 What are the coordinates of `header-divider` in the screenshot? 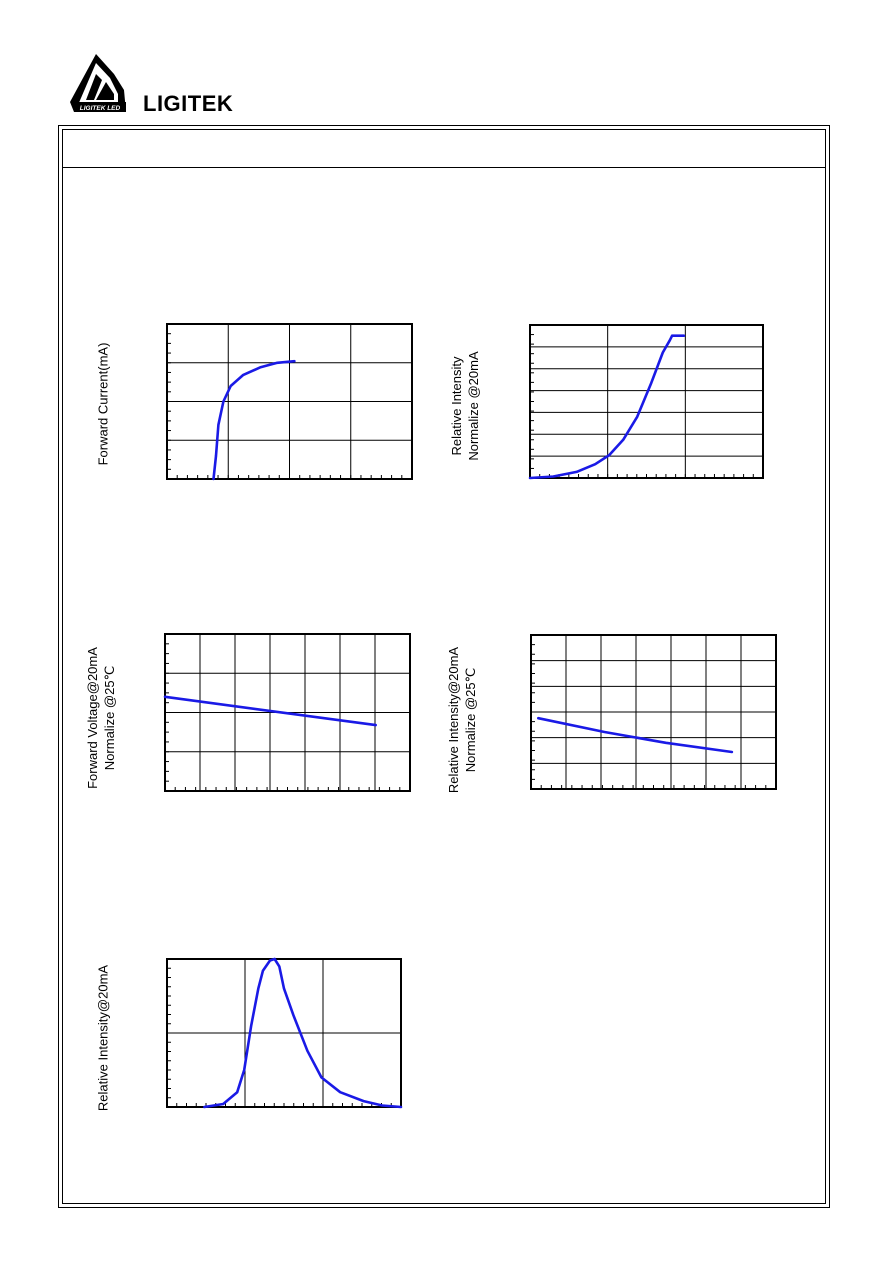 It's located at (444, 167).